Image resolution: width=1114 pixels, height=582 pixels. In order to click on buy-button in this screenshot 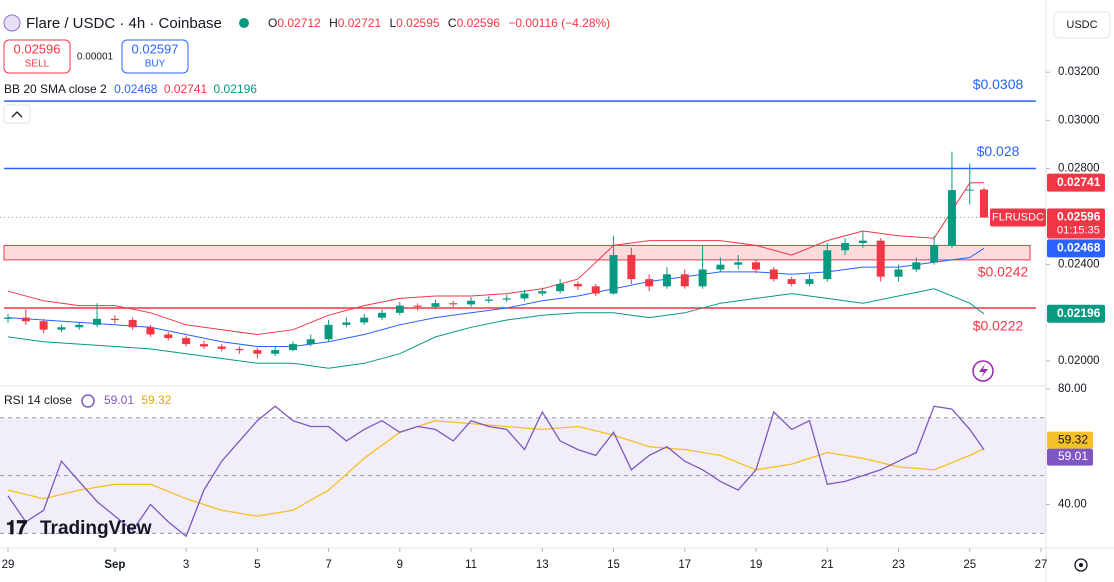, I will do `click(155, 56)`.